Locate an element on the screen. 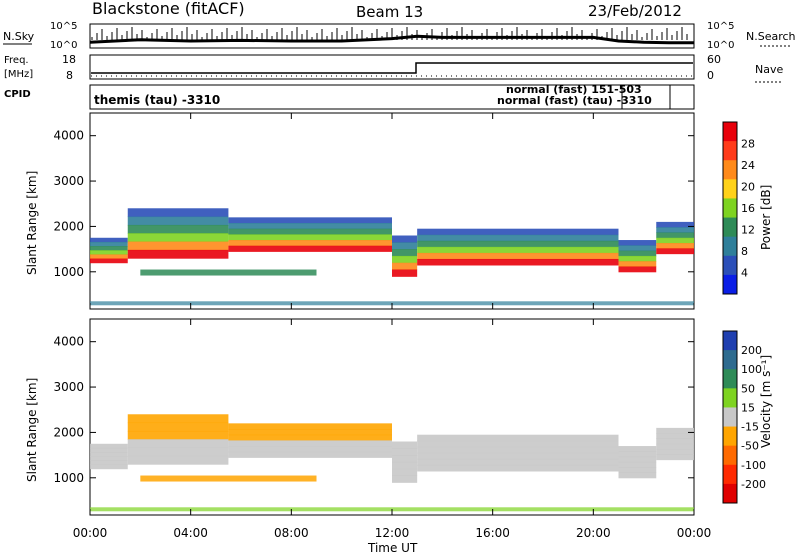 This screenshot has width=800, height=554. colorbar-tick-label: 15 is located at coordinates (748, 407).